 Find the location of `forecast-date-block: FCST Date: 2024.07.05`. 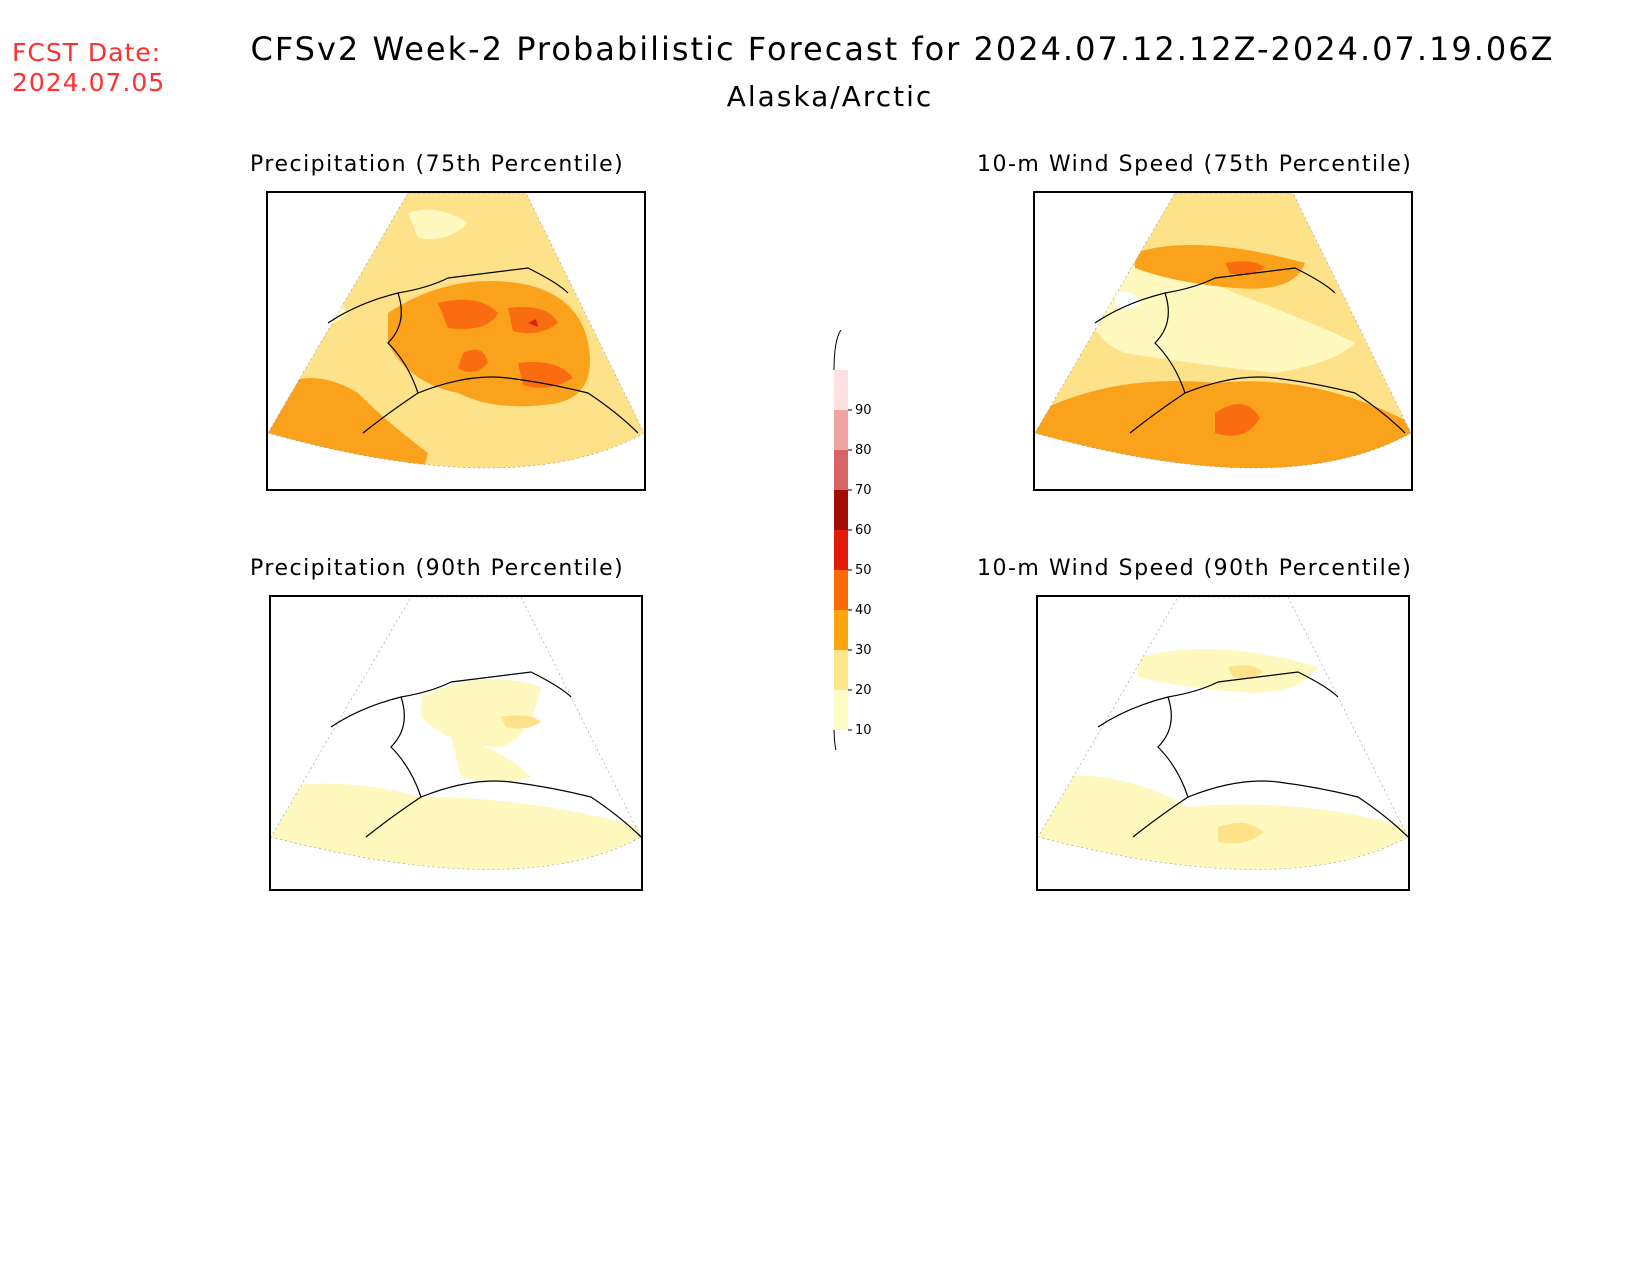

forecast-date-block: FCST Date: 2024.07.05 is located at coordinates (88, 68).